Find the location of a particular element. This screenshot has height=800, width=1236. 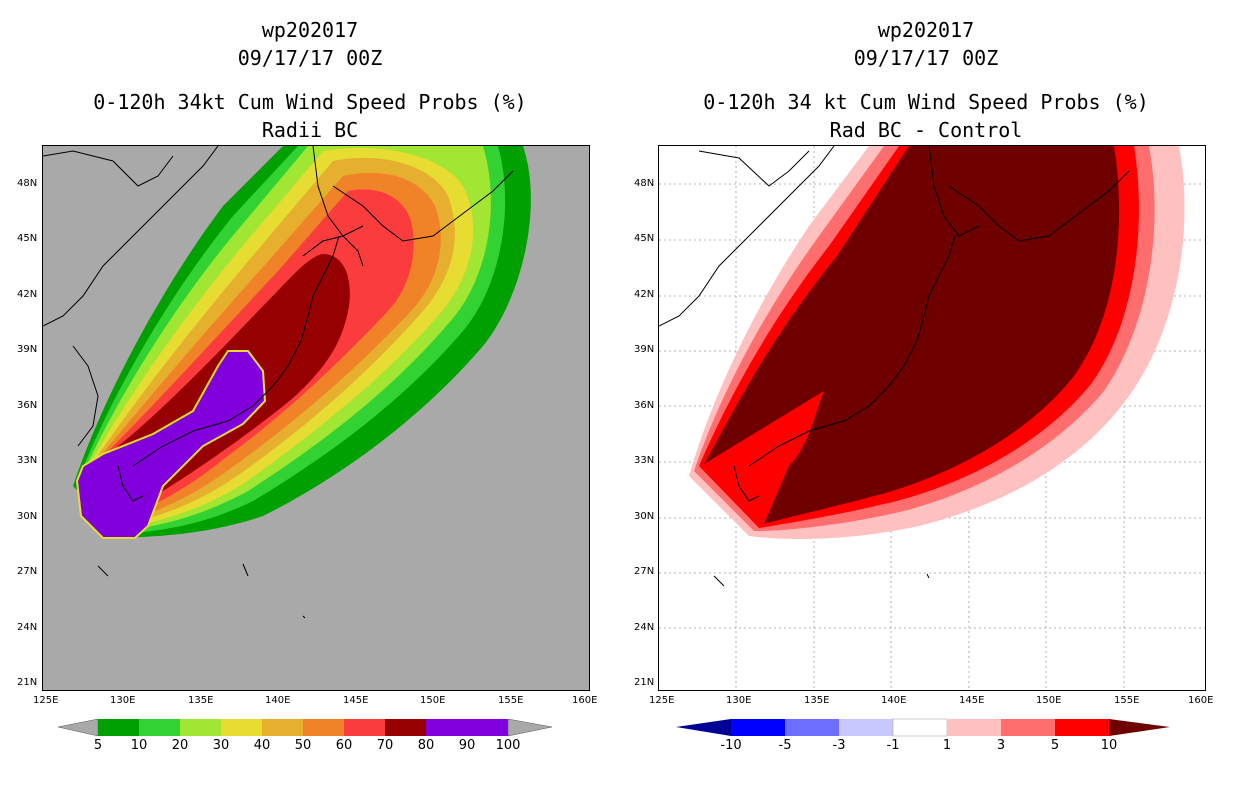

left-colorbar-label: 50 is located at coordinates (303, 745).